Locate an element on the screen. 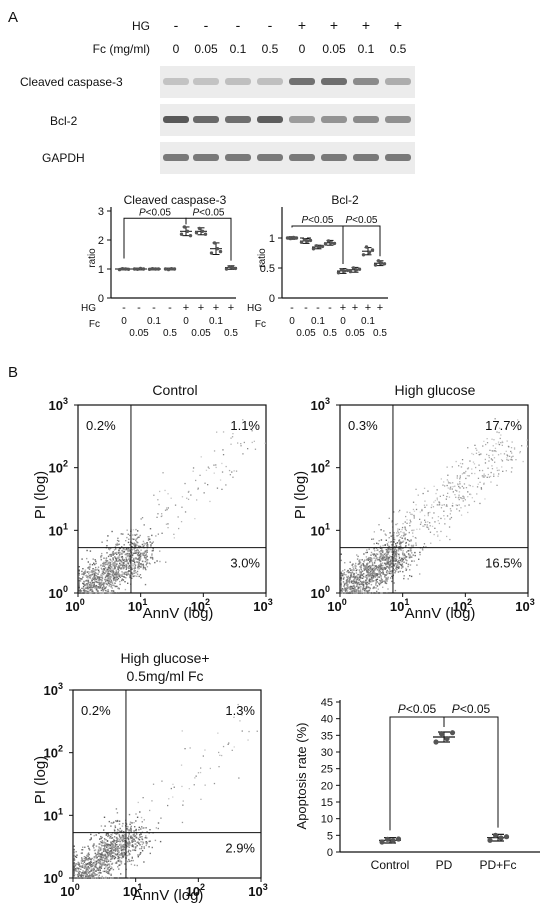 This screenshot has height=909, width=550. flow-control-xlabel: AnnV (log) is located at coordinates (178, 613).